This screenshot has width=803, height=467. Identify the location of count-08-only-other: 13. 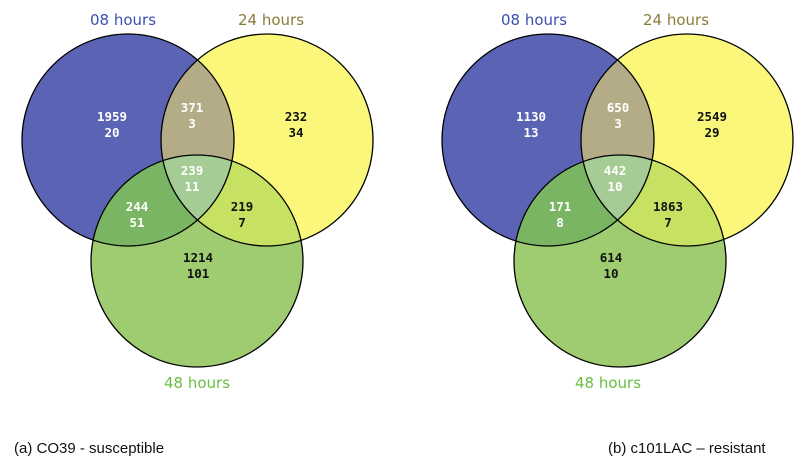
(530, 132).